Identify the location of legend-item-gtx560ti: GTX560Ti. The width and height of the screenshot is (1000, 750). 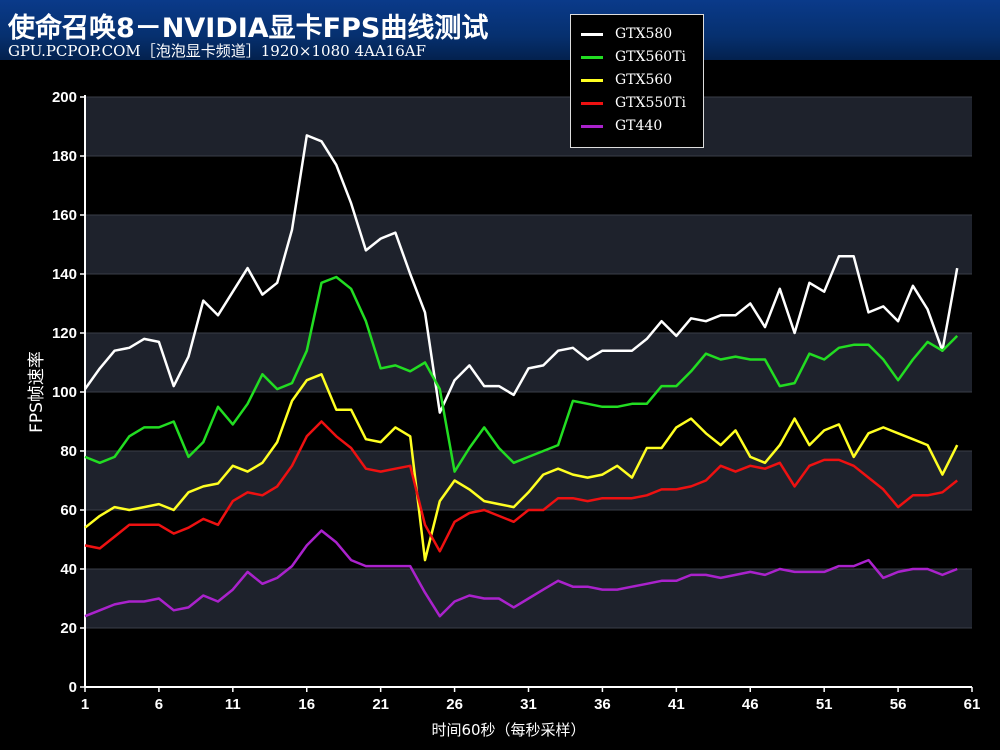
(633, 57).